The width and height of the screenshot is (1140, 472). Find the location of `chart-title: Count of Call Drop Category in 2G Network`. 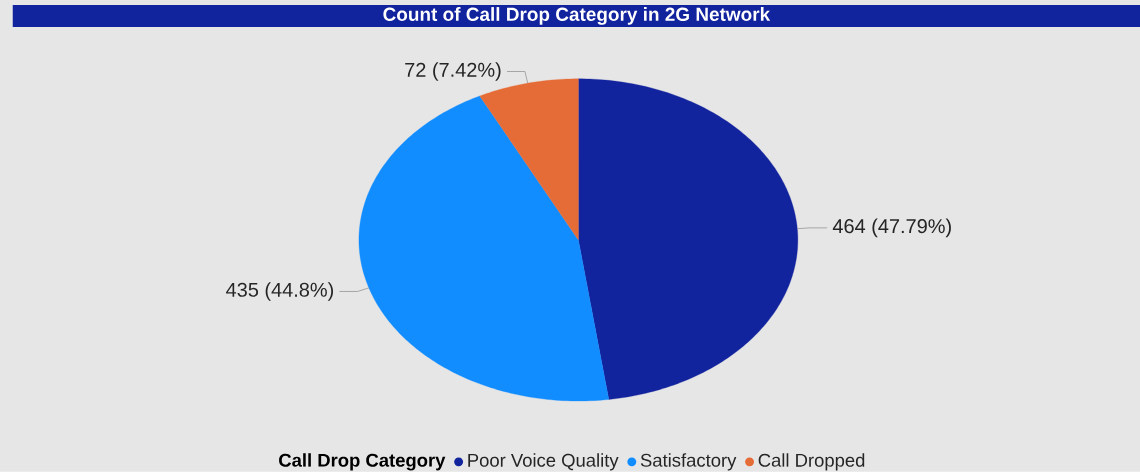

chart-title: Count of Call Drop Category in 2G Network is located at coordinates (577, 16).